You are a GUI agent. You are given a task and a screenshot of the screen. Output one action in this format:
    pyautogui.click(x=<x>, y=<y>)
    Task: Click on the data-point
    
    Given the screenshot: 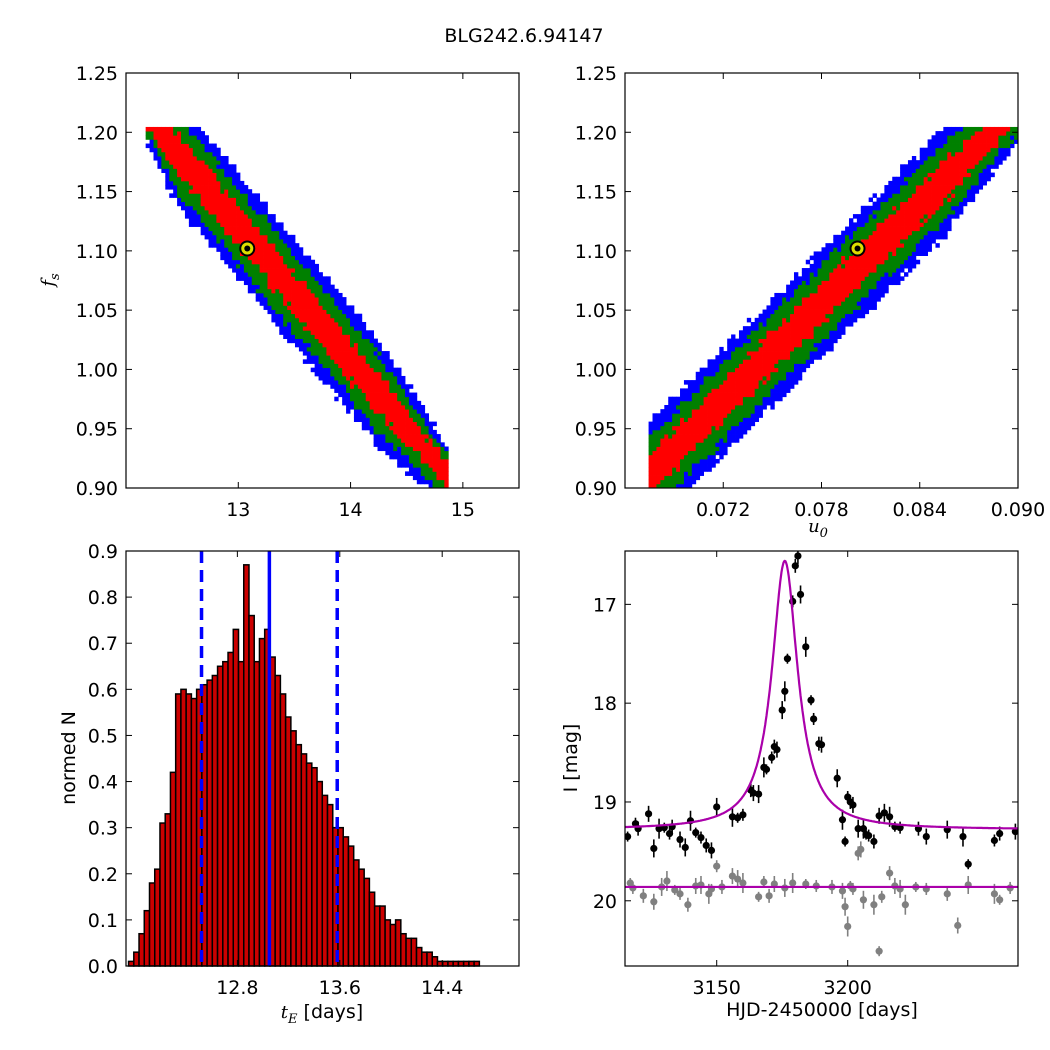 What is the action you would take?
    pyautogui.click(x=958, y=925)
    